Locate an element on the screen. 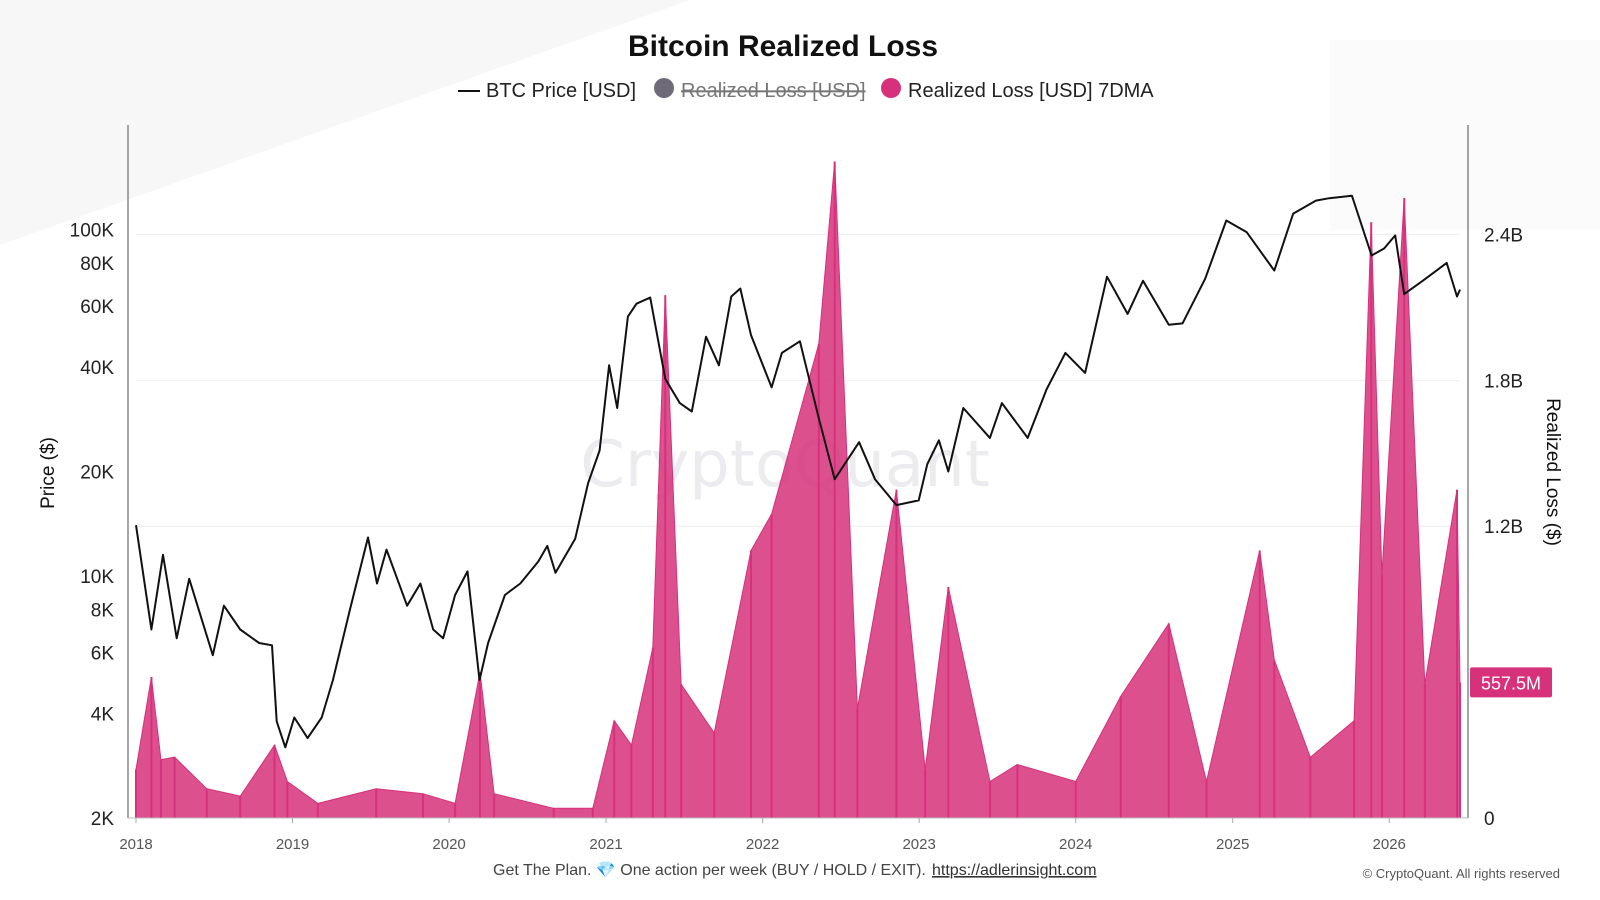 The height and width of the screenshot is (900, 1600). left-tick-label: 2K is located at coordinates (103, 819).